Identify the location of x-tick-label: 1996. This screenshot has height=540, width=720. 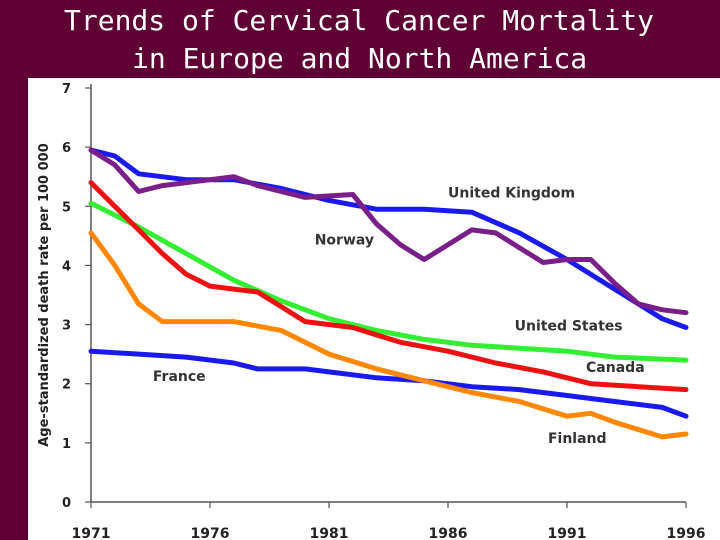
(686, 533).